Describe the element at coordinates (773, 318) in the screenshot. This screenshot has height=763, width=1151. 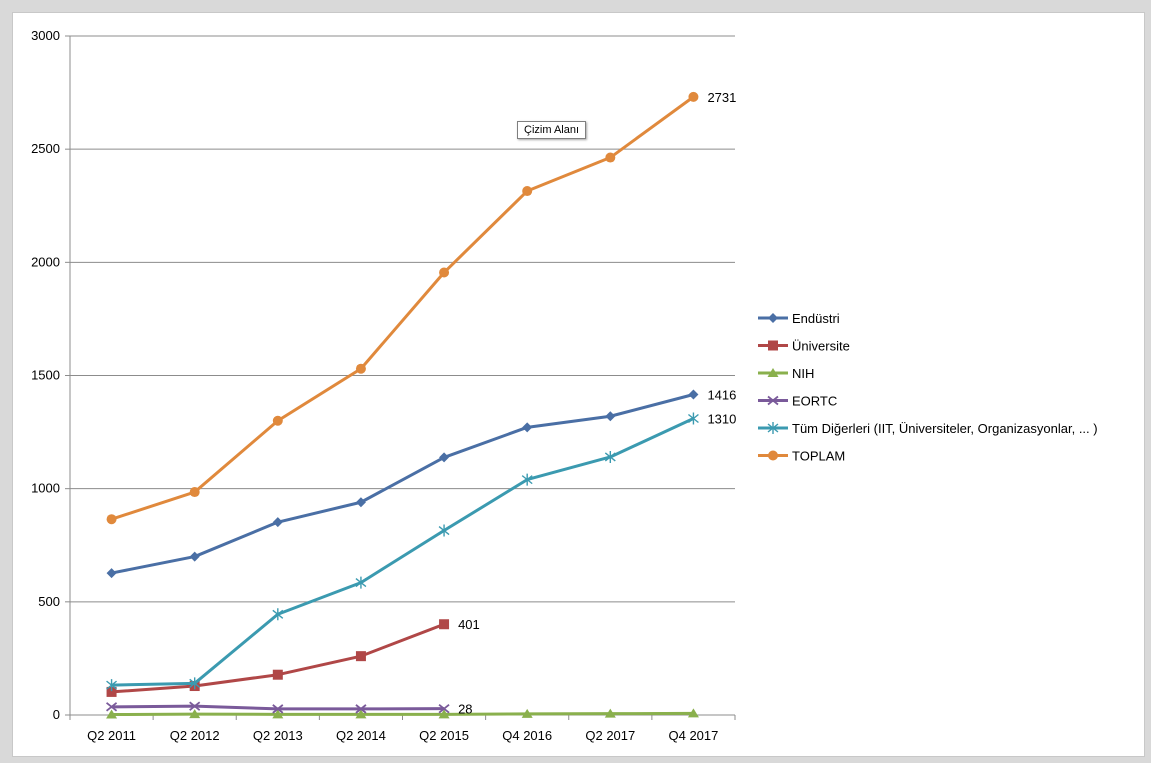
I see `legend-marker-end-stri` at that location.